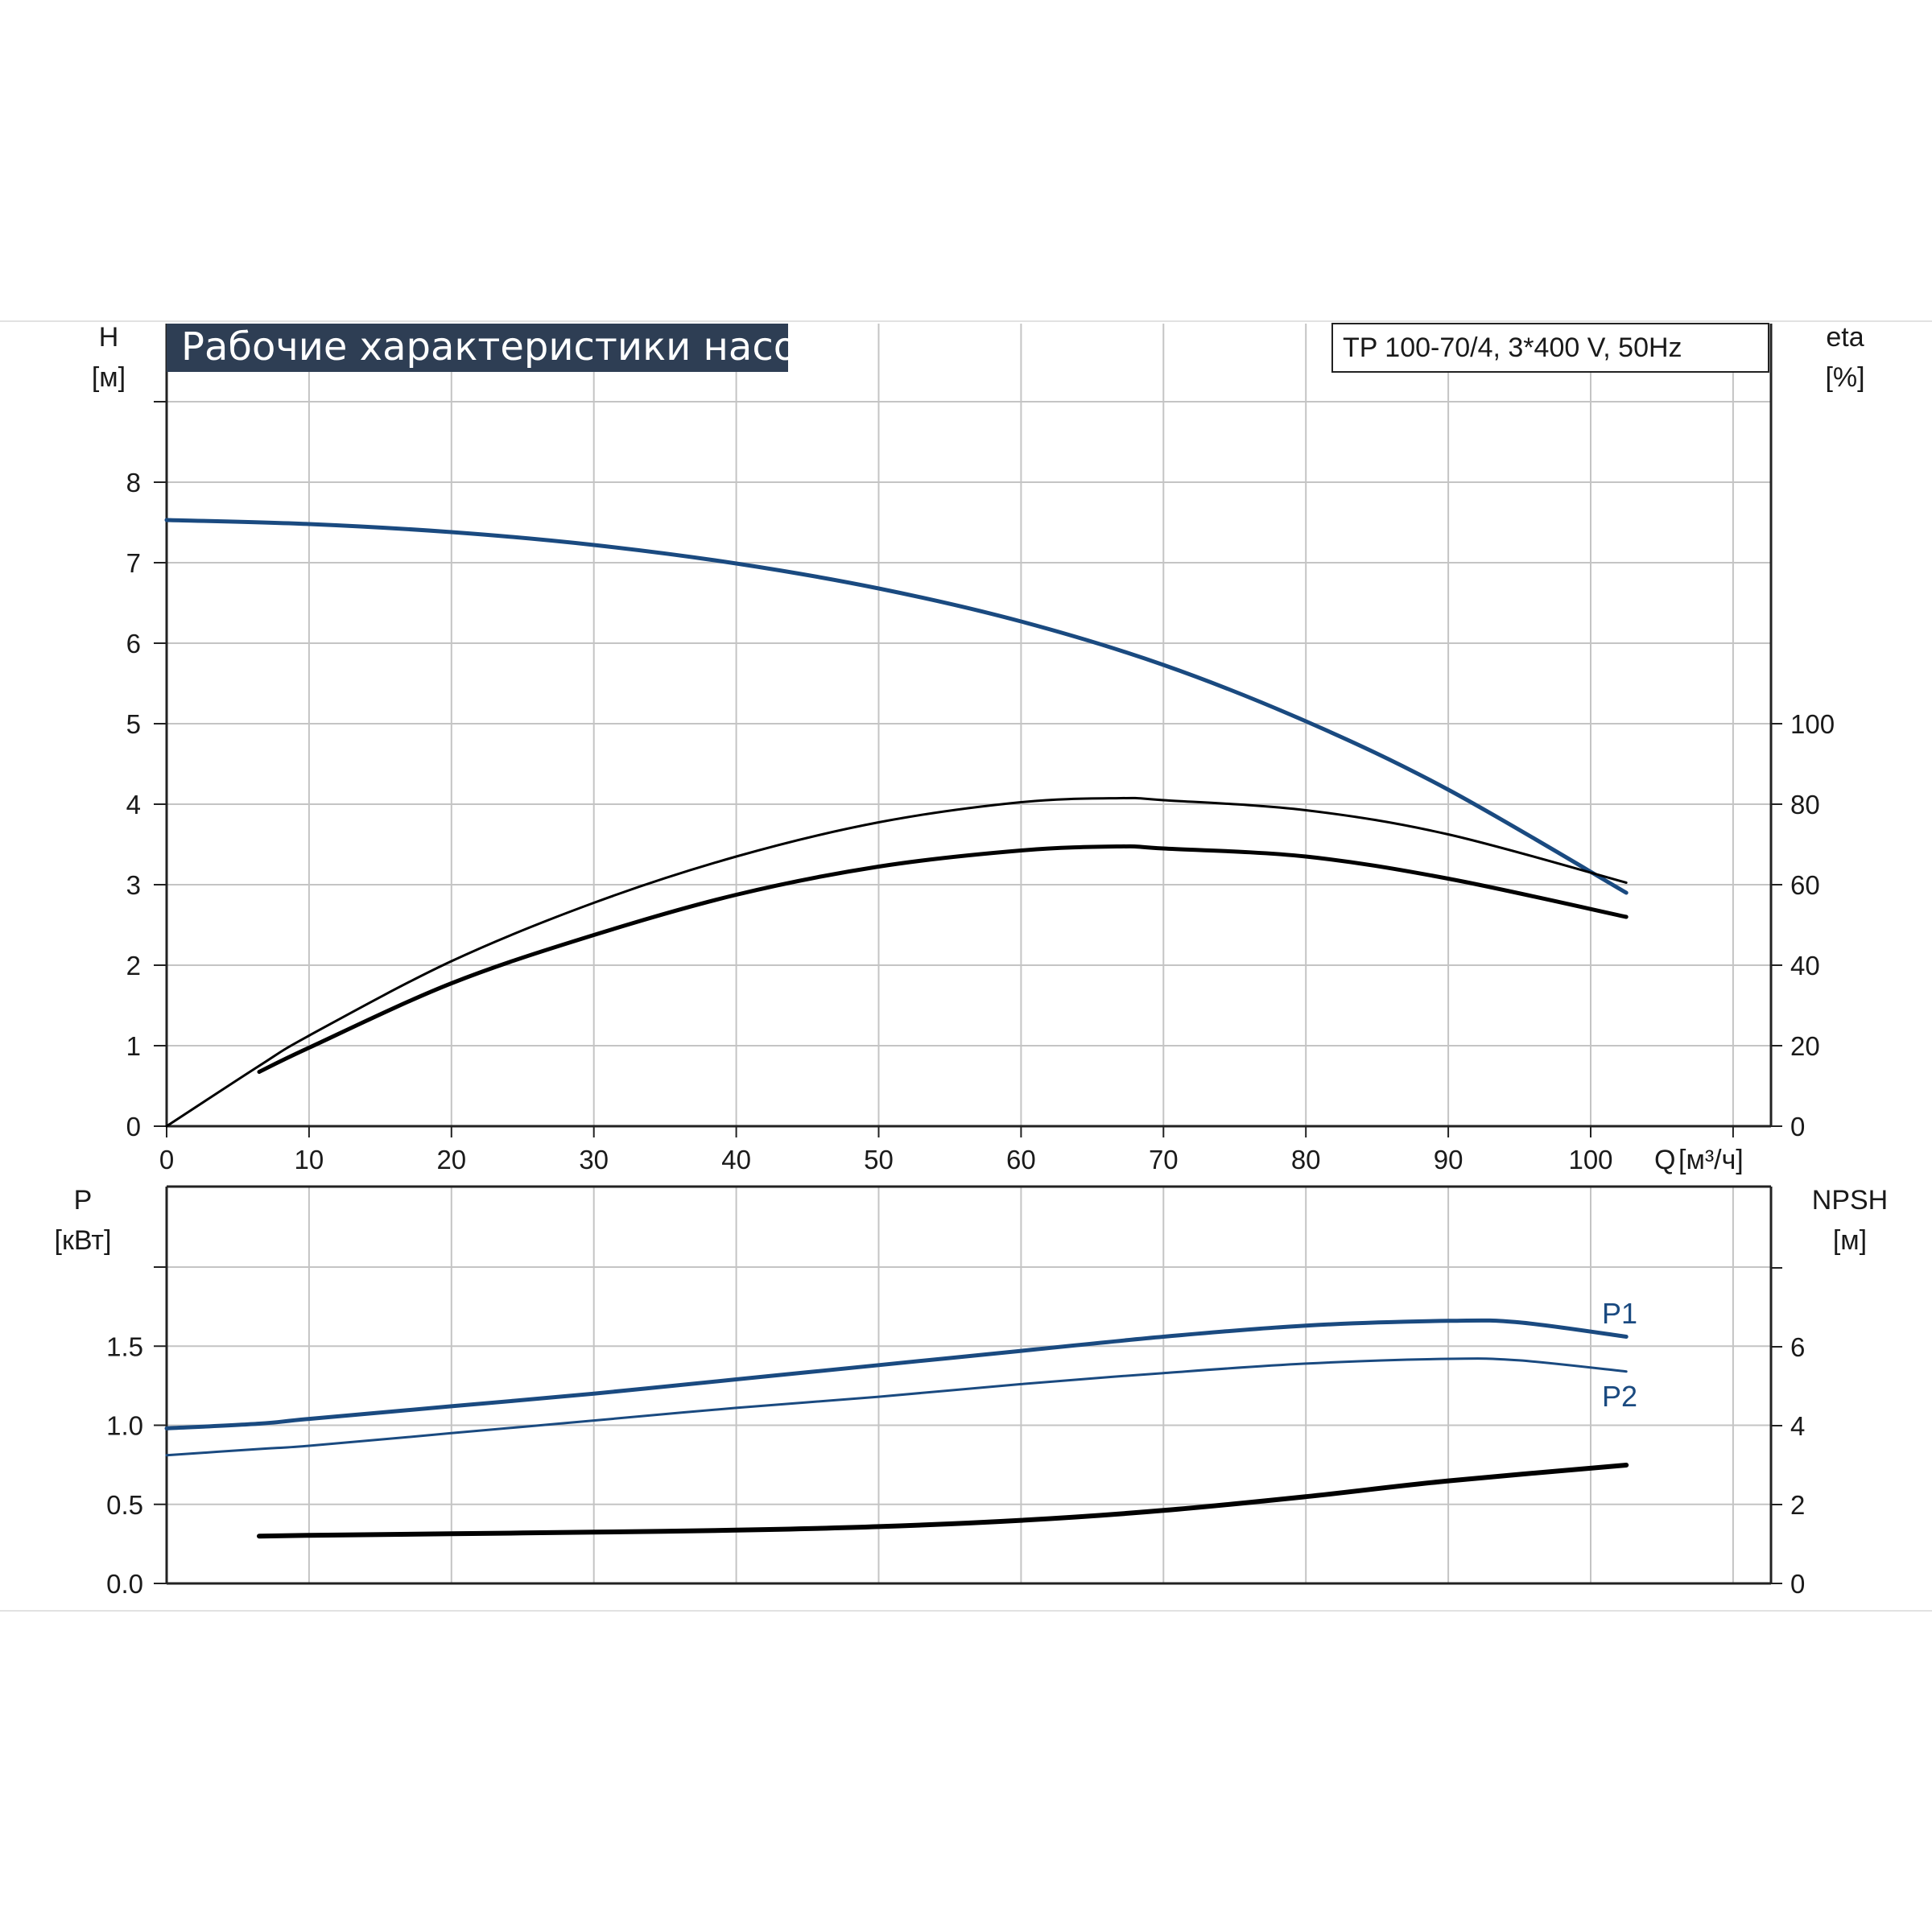  Describe the element at coordinates (594, 1159) in the screenshot. I see `x-tick-label: 30` at that location.